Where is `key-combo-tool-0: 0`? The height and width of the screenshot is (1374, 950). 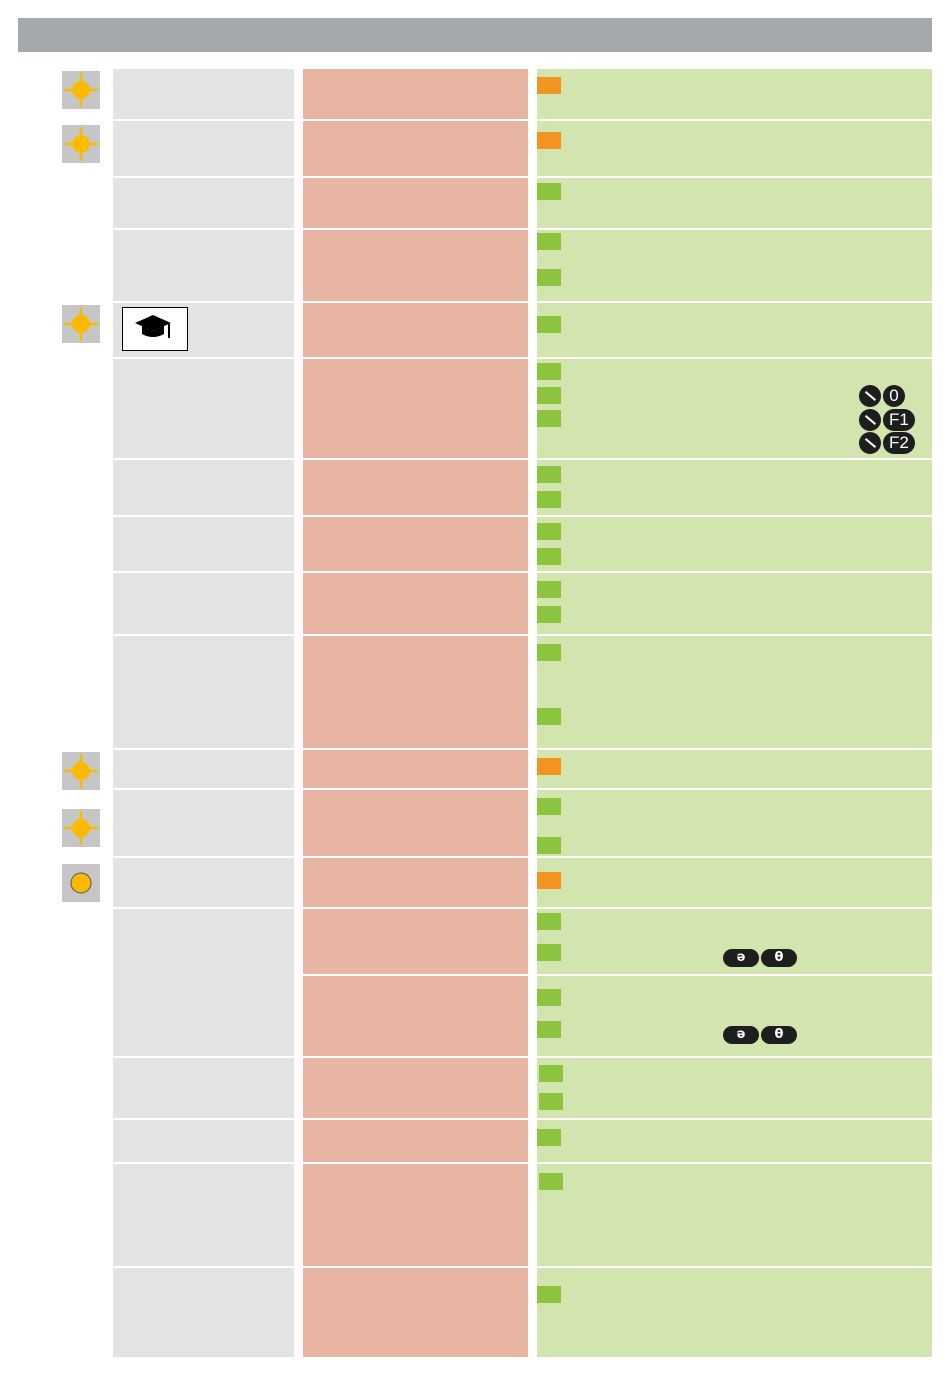
key-combo-tool-0: 0 is located at coordinates (882, 396).